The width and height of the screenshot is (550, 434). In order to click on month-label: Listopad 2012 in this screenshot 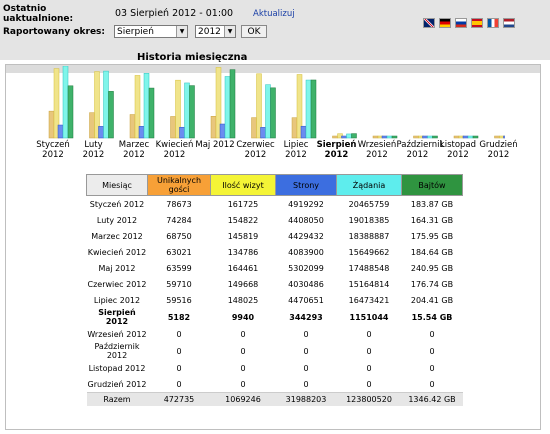, I will do `click(458, 150)`.